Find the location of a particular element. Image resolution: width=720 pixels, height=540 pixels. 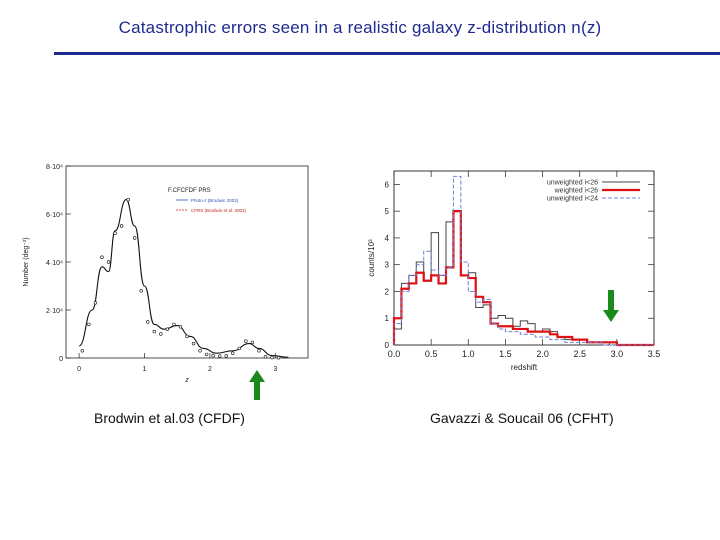

x-tick-label: 1.5 is located at coordinates (505, 354).